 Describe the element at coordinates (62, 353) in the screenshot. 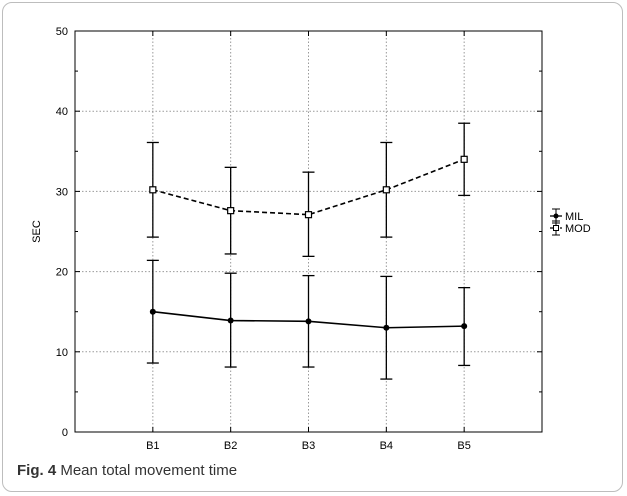

I see `y-tick-label: 10` at that location.